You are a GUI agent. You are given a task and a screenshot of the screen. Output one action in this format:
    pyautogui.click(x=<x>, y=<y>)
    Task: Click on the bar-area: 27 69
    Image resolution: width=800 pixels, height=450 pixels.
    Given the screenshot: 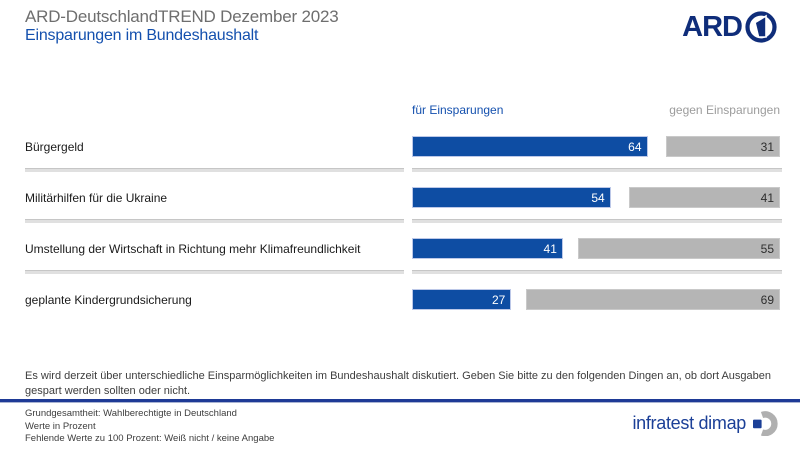 What is the action you would take?
    pyautogui.click(x=596, y=299)
    